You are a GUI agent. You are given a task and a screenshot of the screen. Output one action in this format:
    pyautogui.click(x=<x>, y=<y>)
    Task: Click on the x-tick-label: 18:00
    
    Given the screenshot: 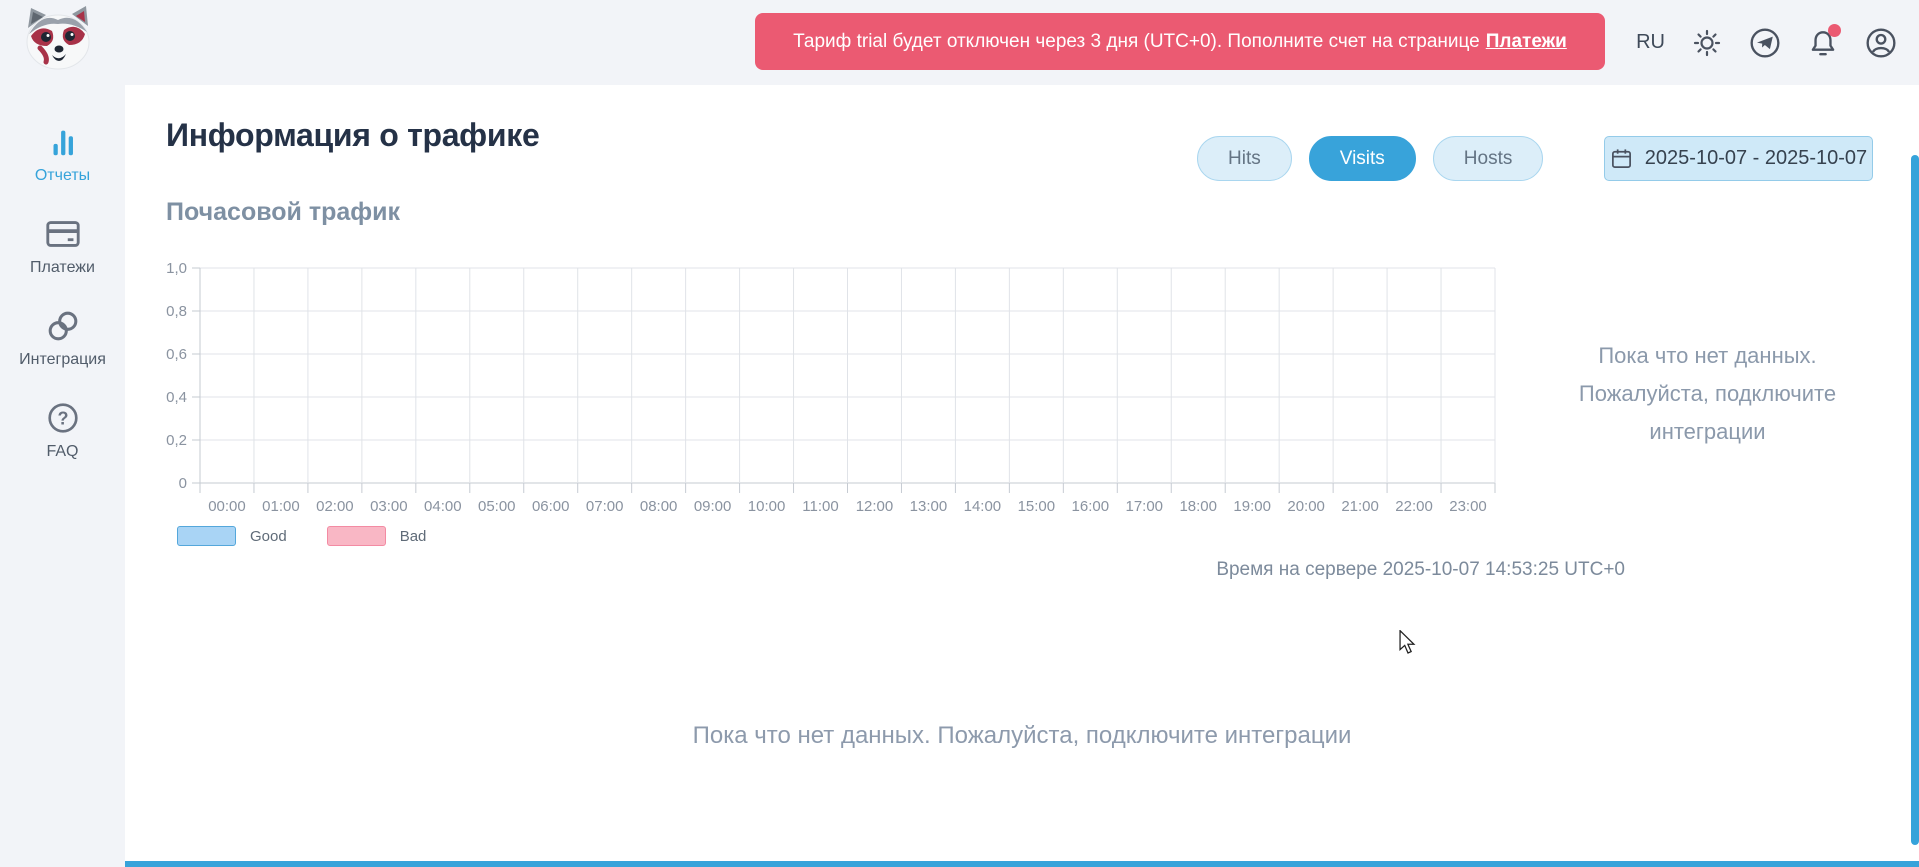 What is the action you would take?
    pyautogui.click(x=1198, y=506)
    